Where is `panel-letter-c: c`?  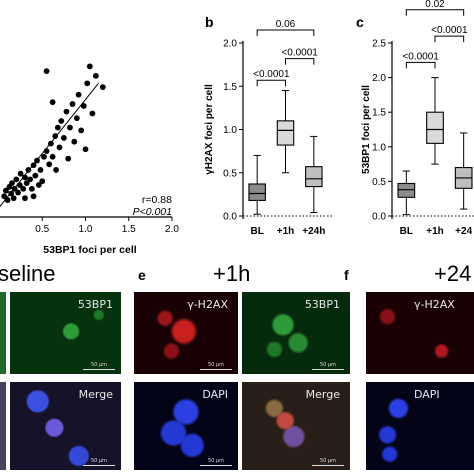 panel-letter-c: c is located at coordinates (360, 22).